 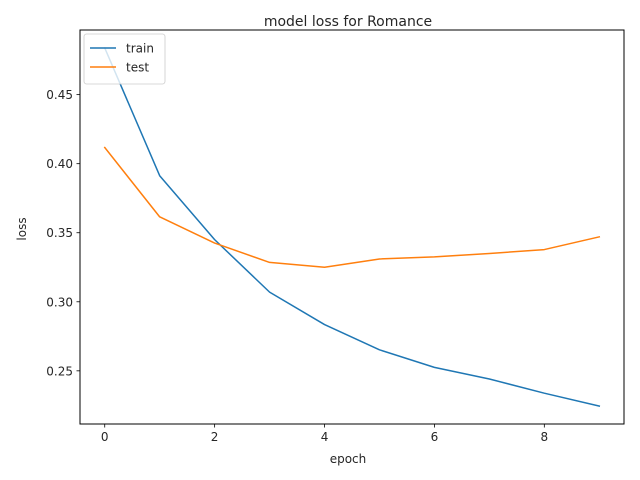 What do you see at coordinates (59, 302) in the screenshot?
I see `y-tick-label: 0.30` at bounding box center [59, 302].